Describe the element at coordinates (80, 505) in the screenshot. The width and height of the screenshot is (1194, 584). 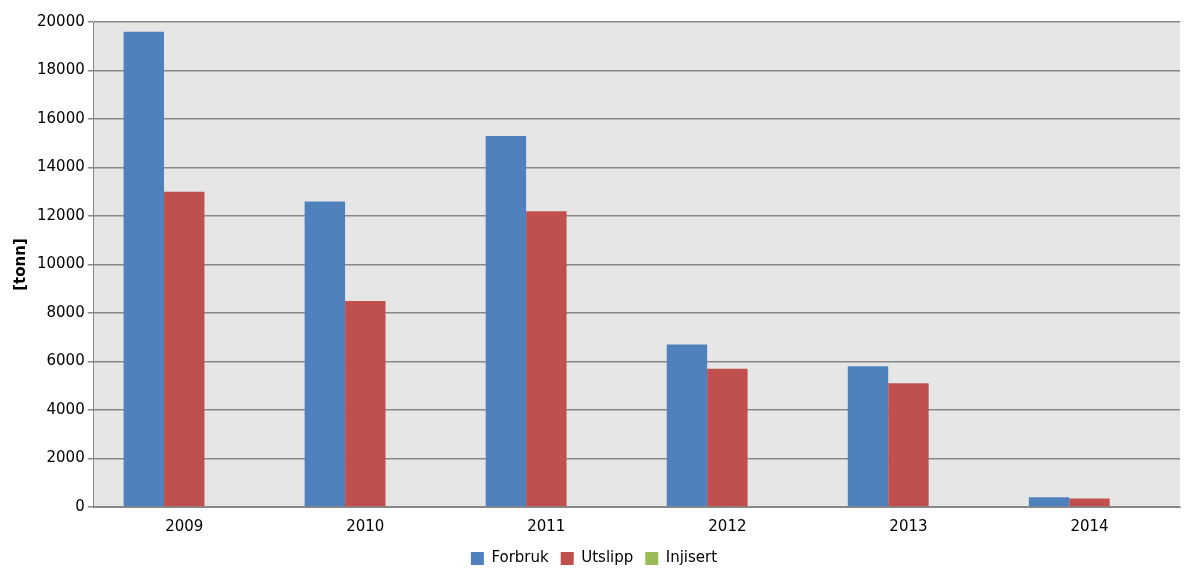
I see `y-tick-label: 0` at that location.